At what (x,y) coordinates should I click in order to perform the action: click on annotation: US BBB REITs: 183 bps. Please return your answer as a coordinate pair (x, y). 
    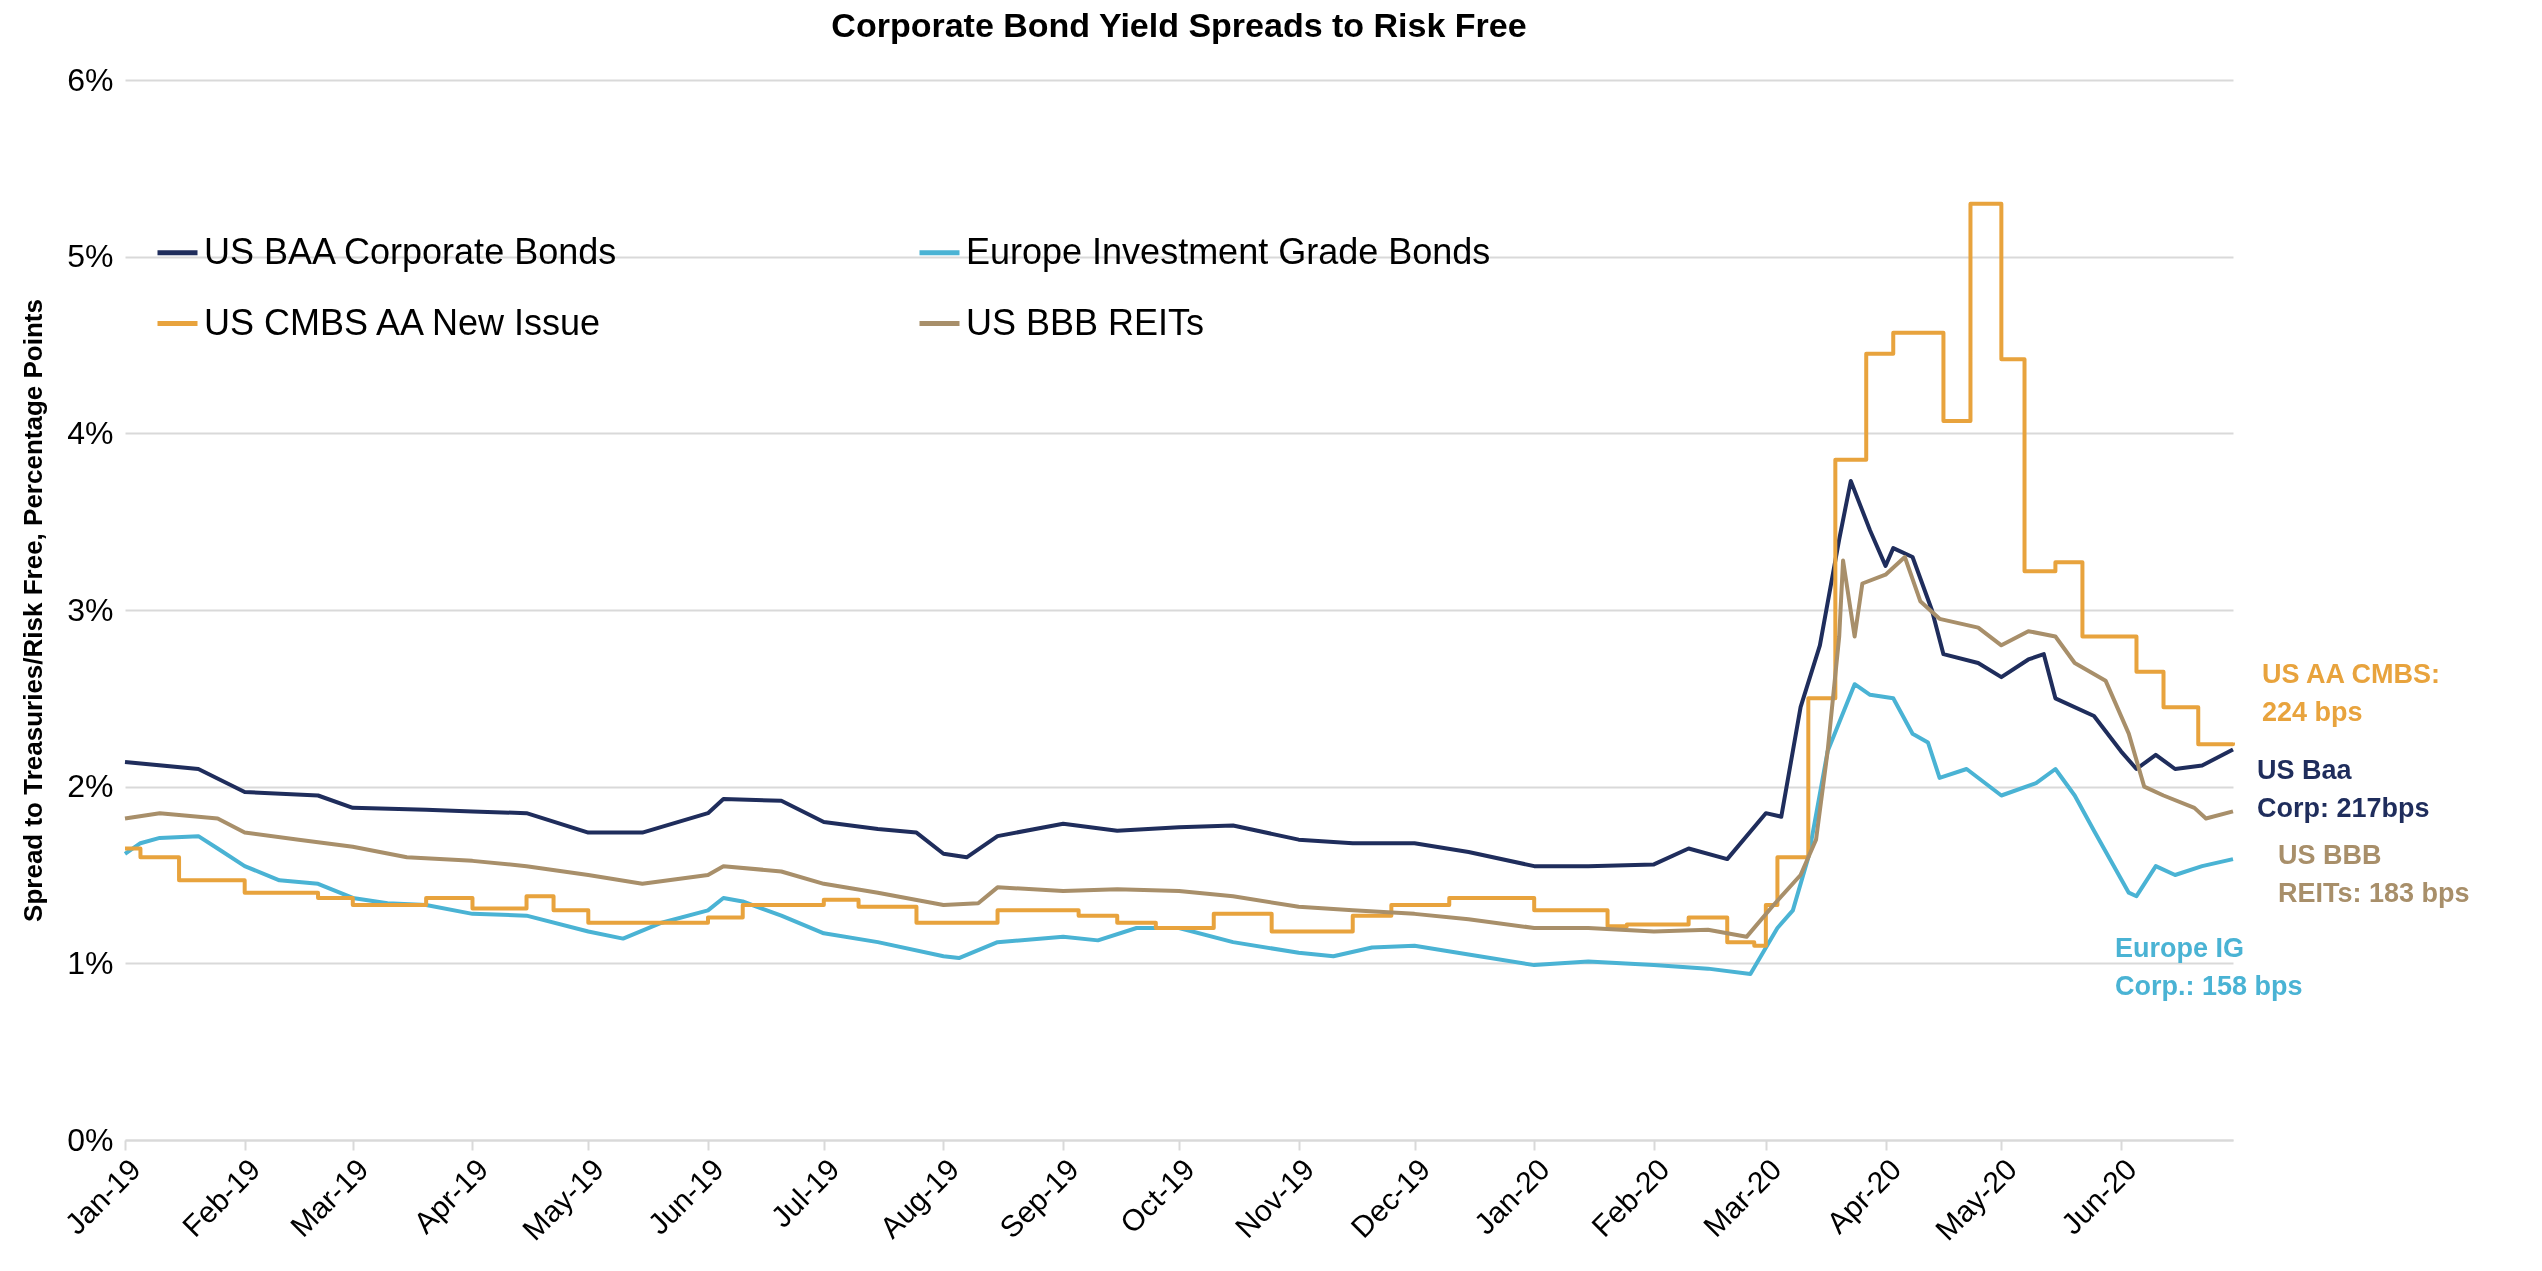
    Looking at the image, I should click on (2374, 873).